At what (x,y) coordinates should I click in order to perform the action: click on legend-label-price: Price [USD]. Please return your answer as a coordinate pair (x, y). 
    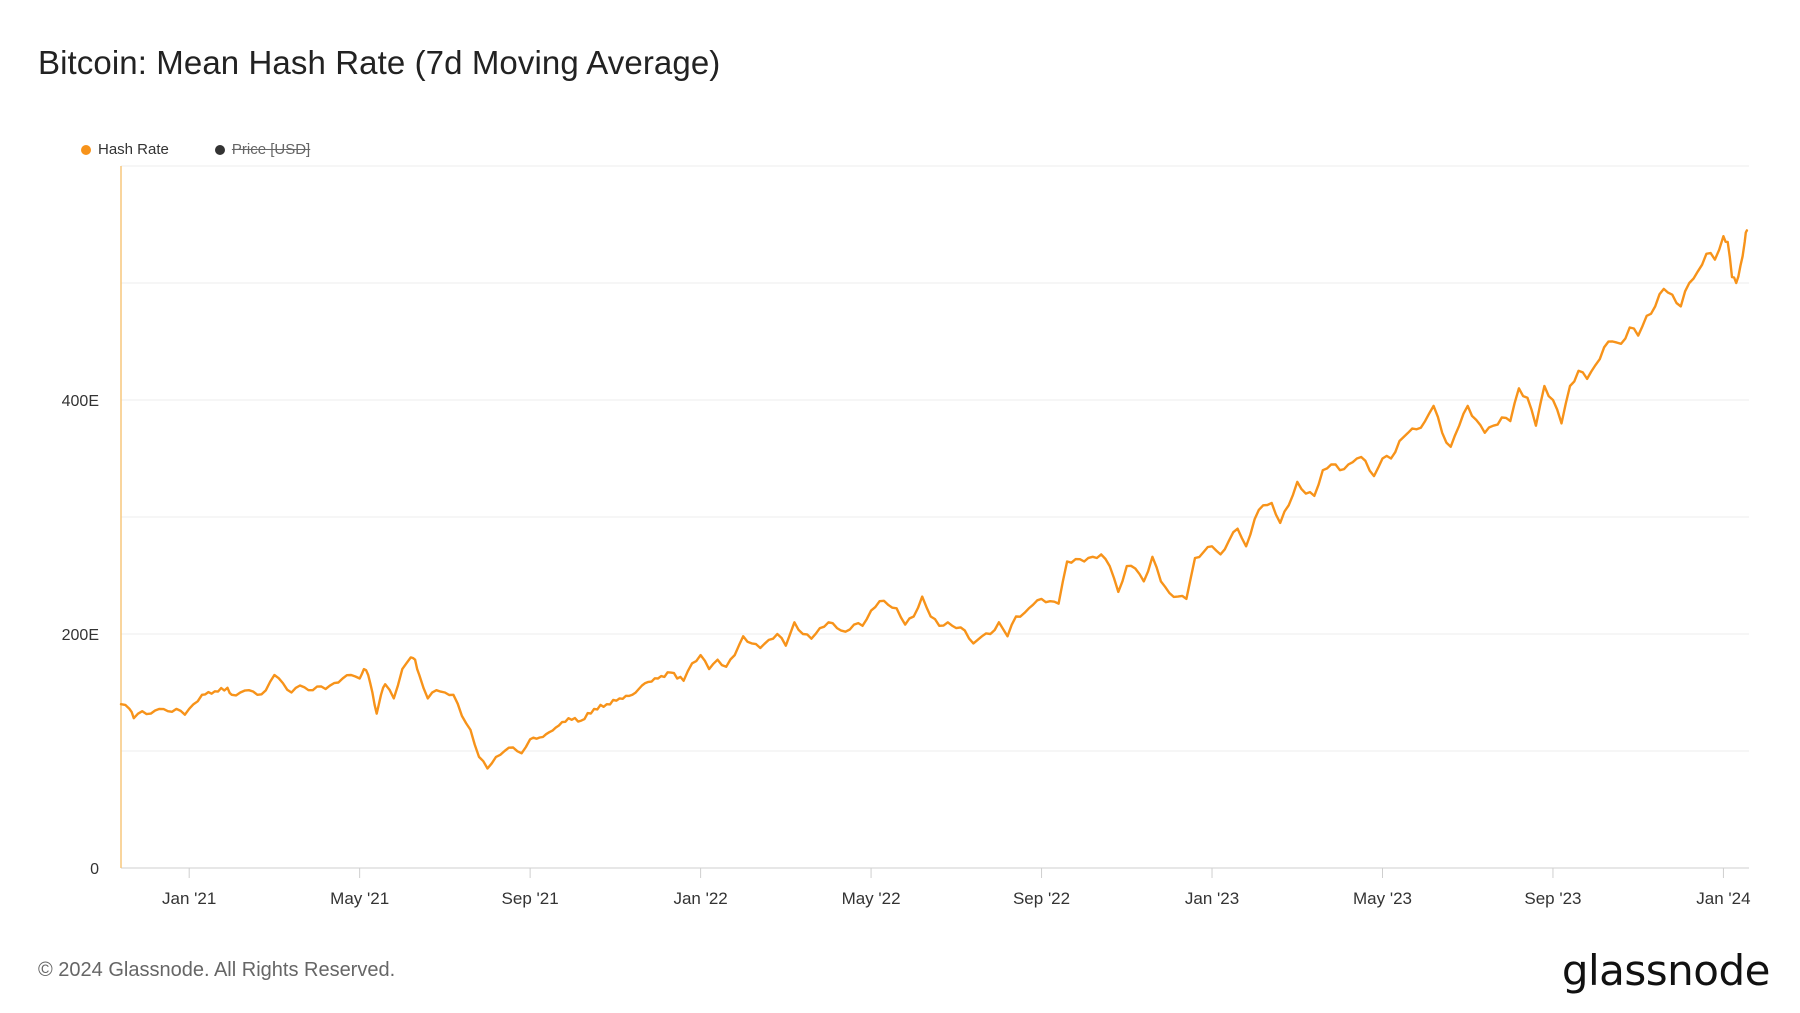
    Looking at the image, I should click on (271, 149).